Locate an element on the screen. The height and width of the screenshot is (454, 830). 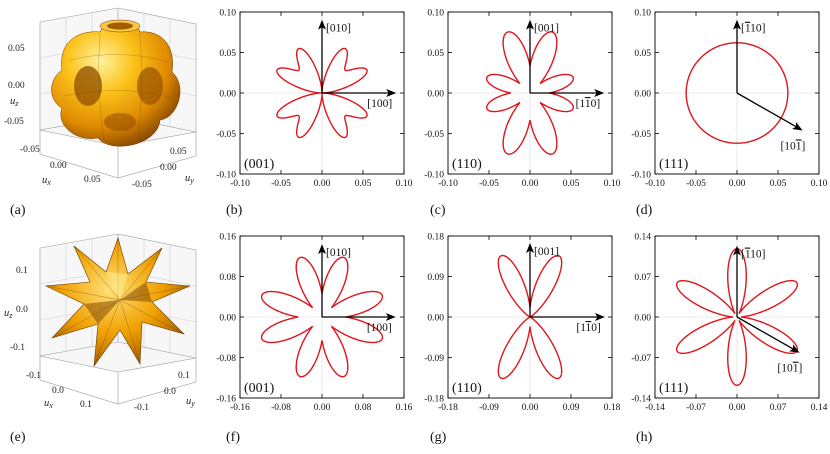
e-uy-sub: y is located at coordinates (192, 403).